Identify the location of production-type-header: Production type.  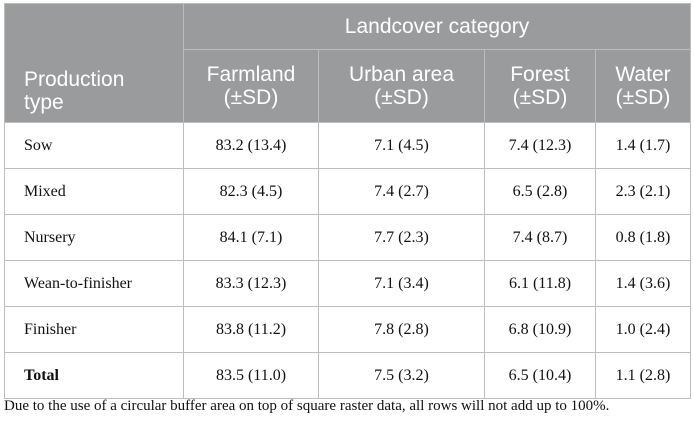
(94, 63).